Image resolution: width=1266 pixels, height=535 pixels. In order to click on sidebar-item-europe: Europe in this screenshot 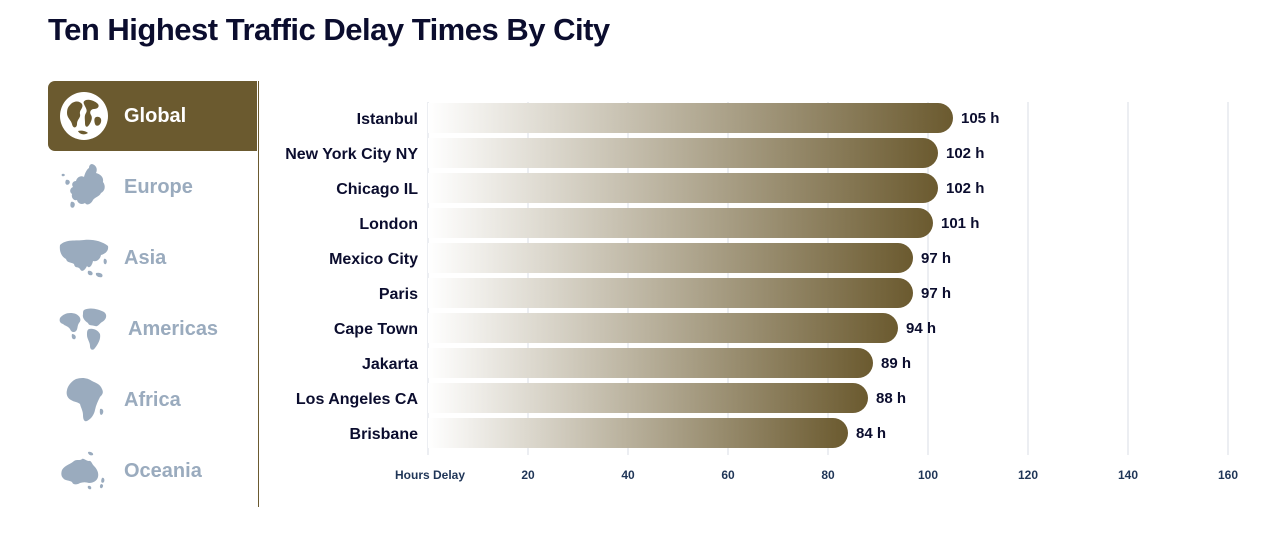, I will do `click(152, 187)`.